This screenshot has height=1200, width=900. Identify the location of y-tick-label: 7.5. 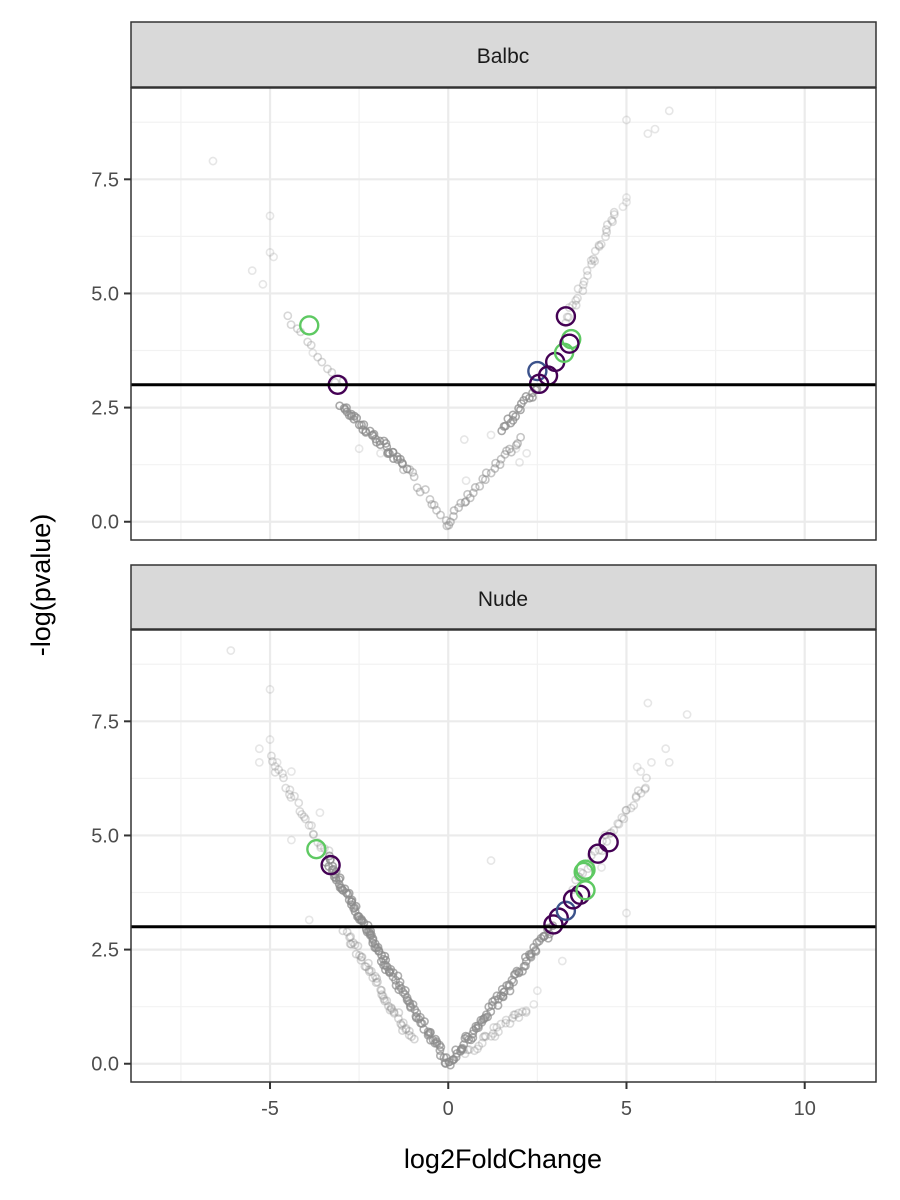
(105, 722).